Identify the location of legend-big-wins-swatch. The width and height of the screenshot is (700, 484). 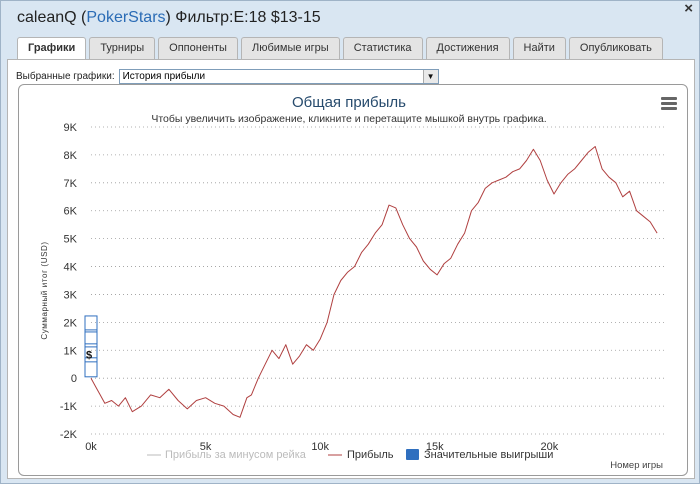
(412, 454).